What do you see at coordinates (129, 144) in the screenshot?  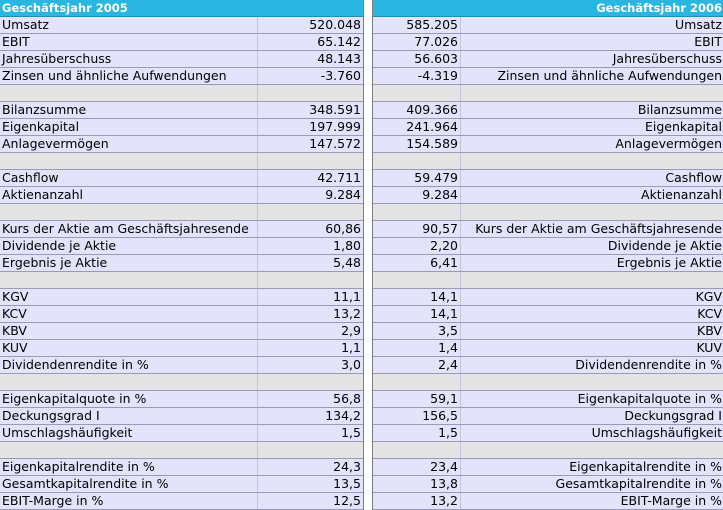 I see `label-cell: Anlagevermögen` at bounding box center [129, 144].